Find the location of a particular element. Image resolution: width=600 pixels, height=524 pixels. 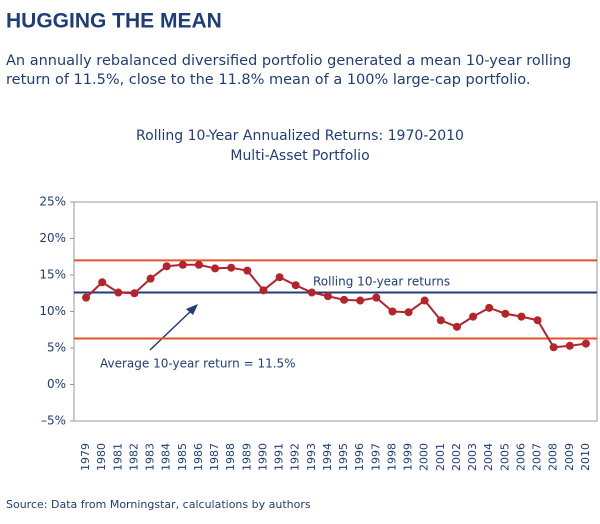

x-tick-label: 2007 is located at coordinates (537, 457).